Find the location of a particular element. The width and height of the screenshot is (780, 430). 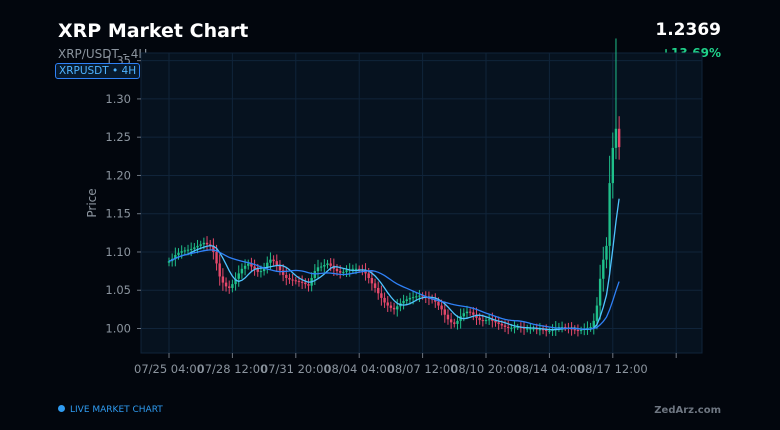

ma-slow-line is located at coordinates (394, 289).